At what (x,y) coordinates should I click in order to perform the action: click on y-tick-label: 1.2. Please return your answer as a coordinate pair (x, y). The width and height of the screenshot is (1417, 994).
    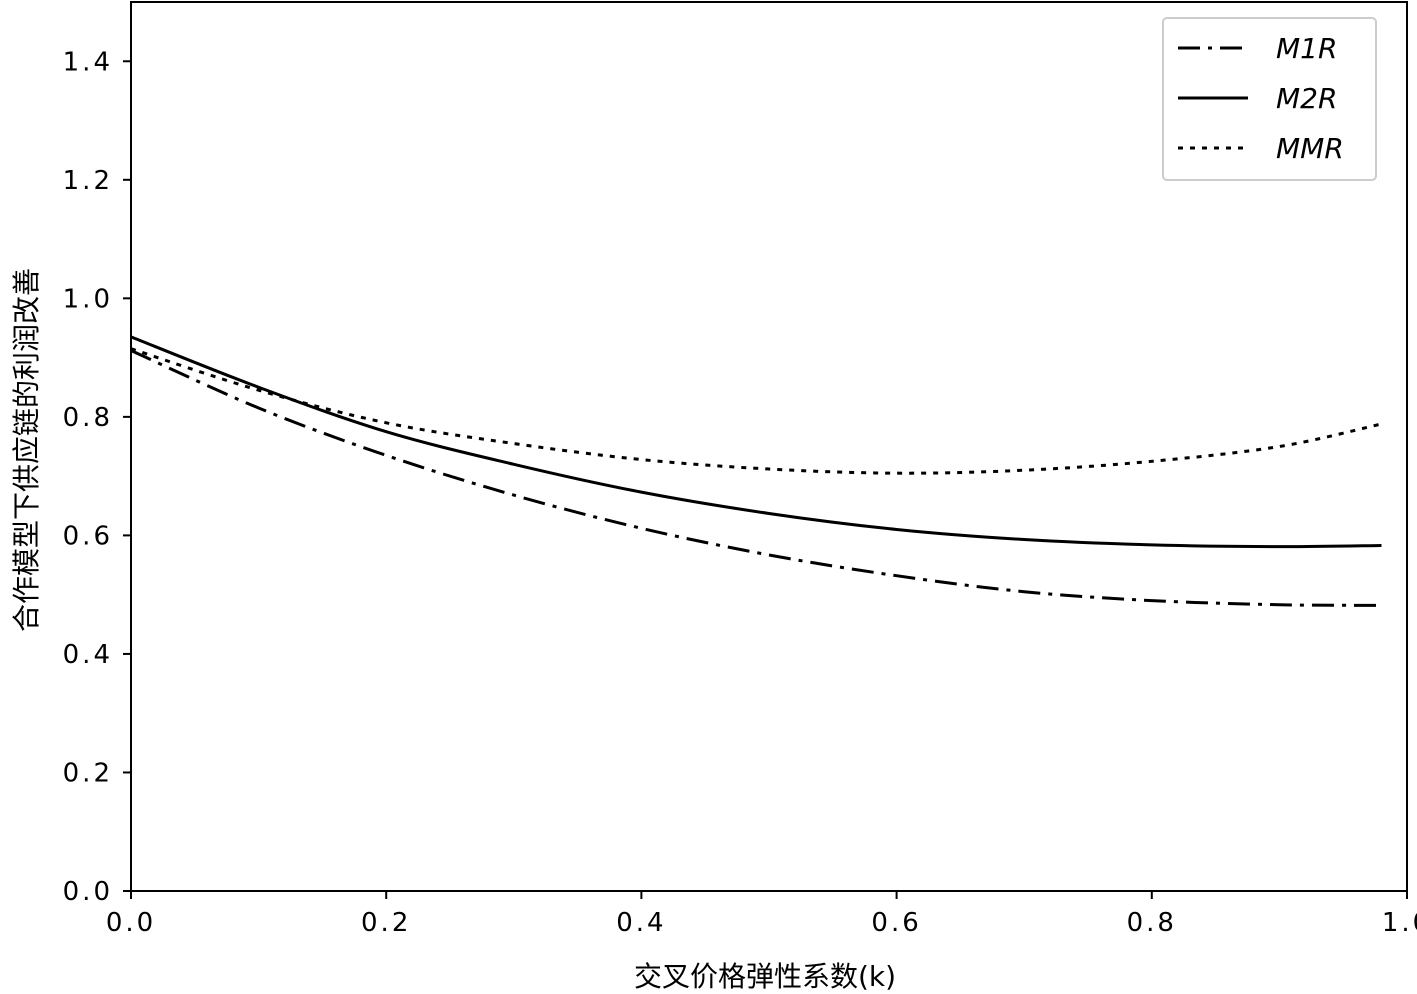
    Looking at the image, I should click on (88, 181).